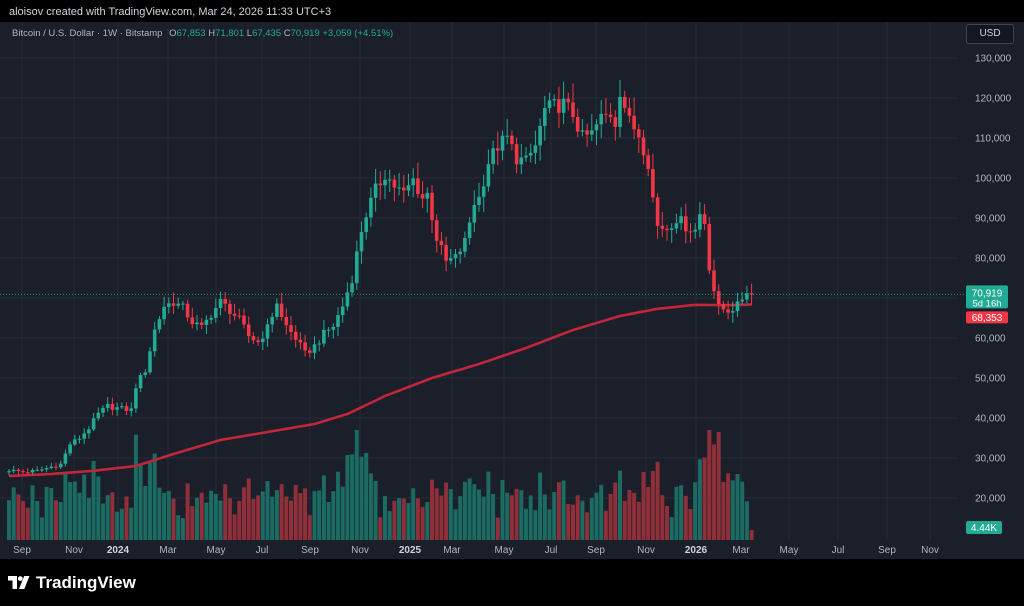  What do you see at coordinates (993, 59) in the screenshot?
I see `price-tick-label: 130,000` at bounding box center [993, 59].